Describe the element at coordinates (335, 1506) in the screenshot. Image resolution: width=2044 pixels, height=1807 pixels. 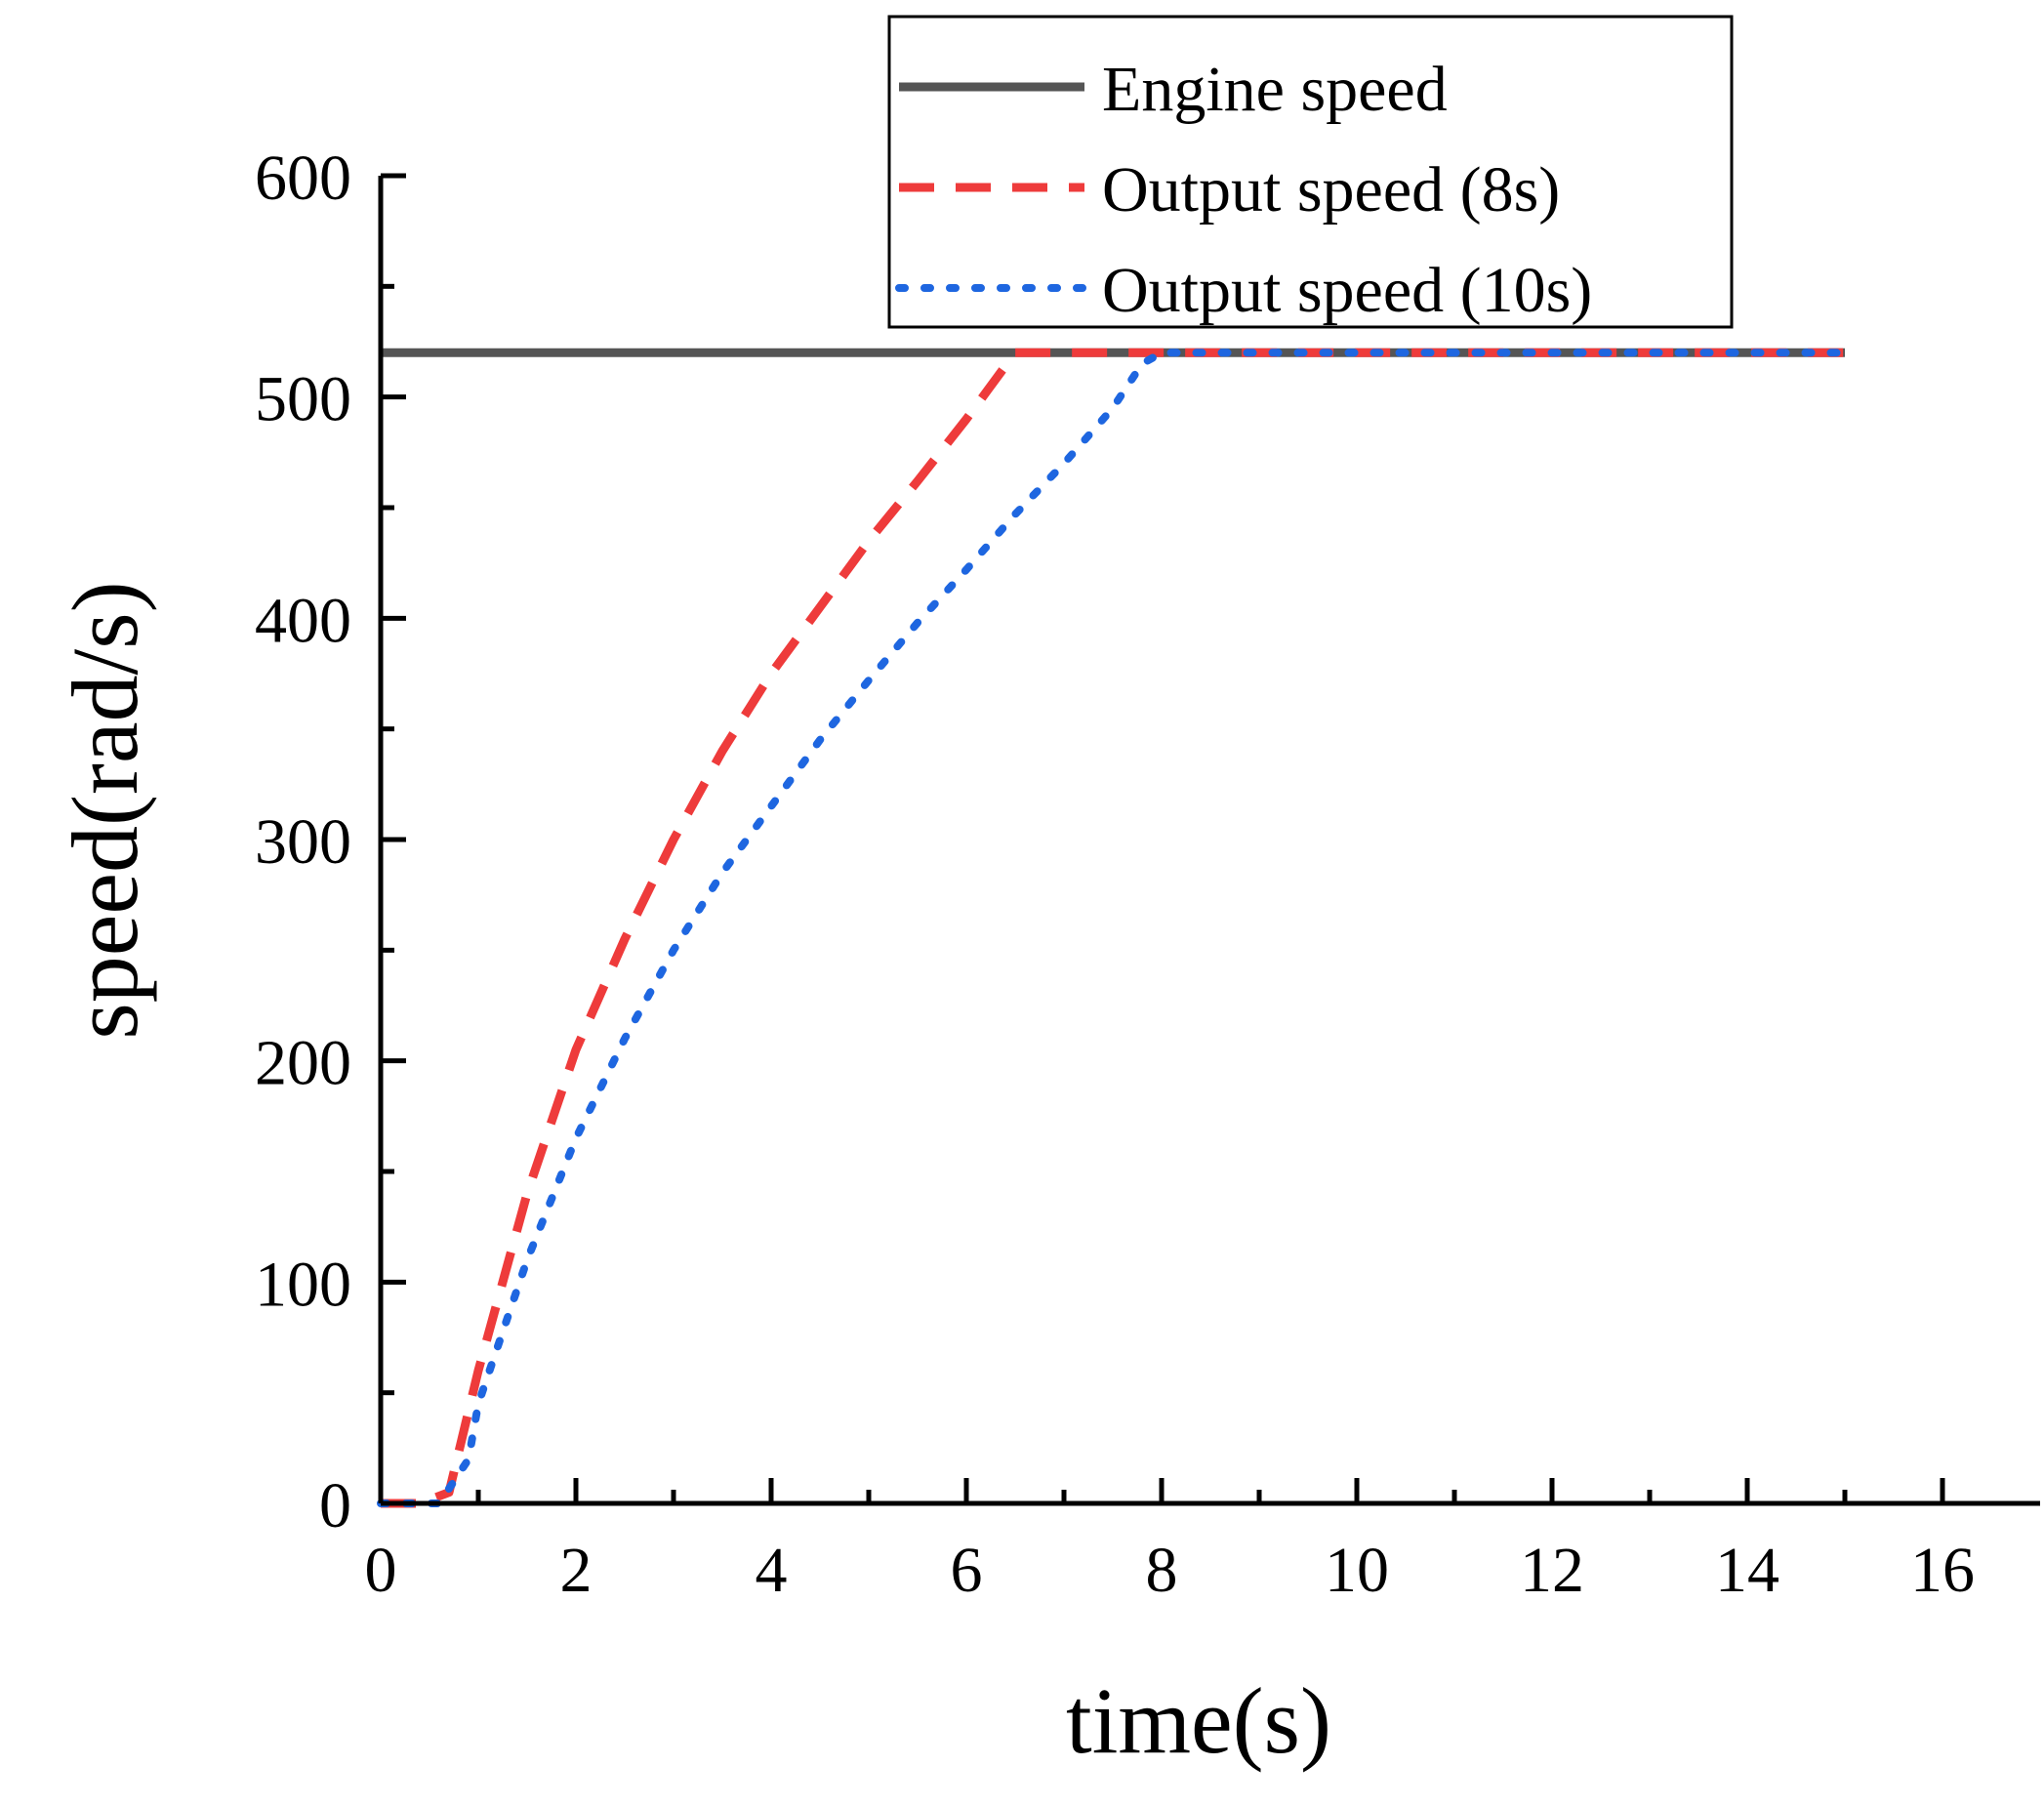
I see `y-tick-label: 0` at that location.